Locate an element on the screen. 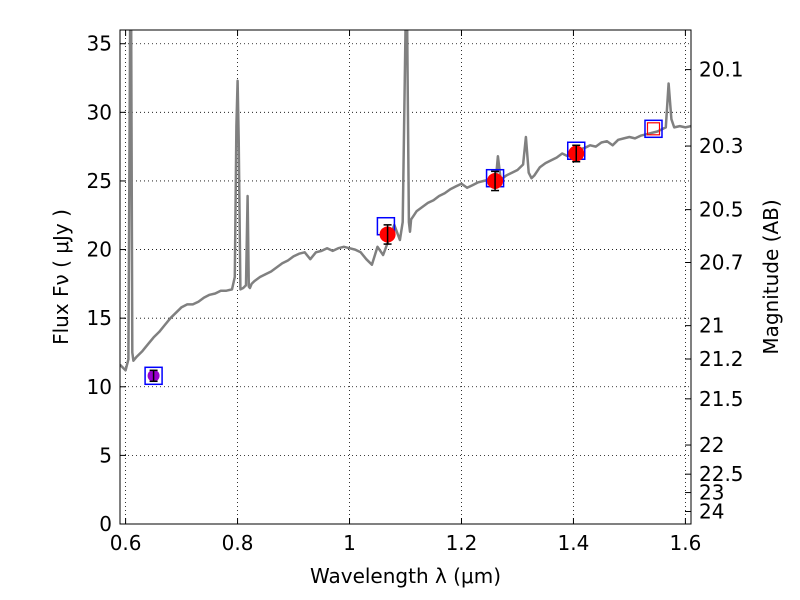 The height and width of the screenshot is (600, 800). y-tick-label: 30 is located at coordinates (99, 112).